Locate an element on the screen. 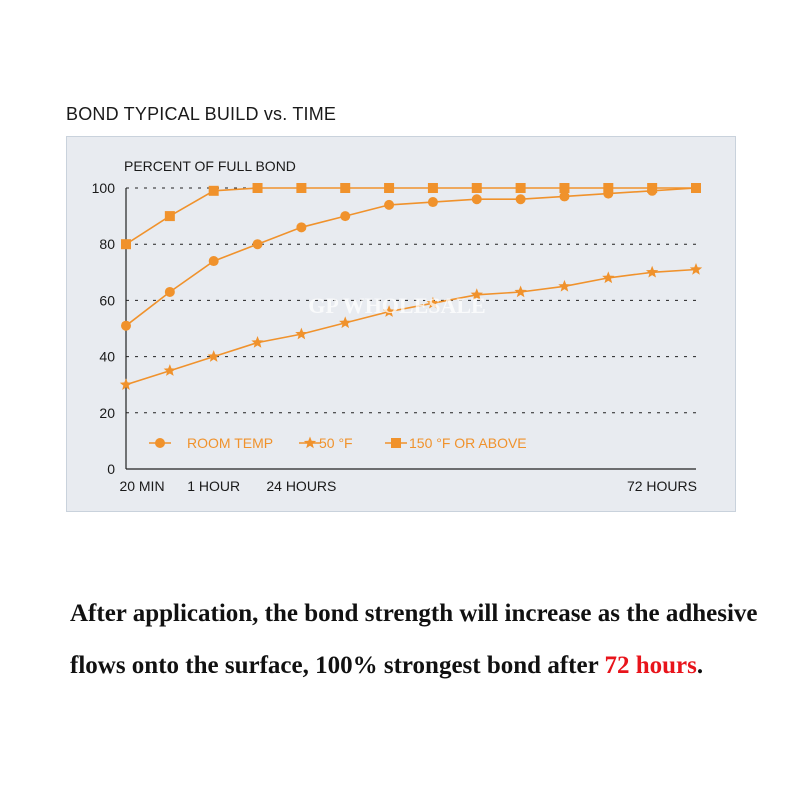 This screenshot has width=800, height=800. legend-label: ROOM TEMP is located at coordinates (230, 443).